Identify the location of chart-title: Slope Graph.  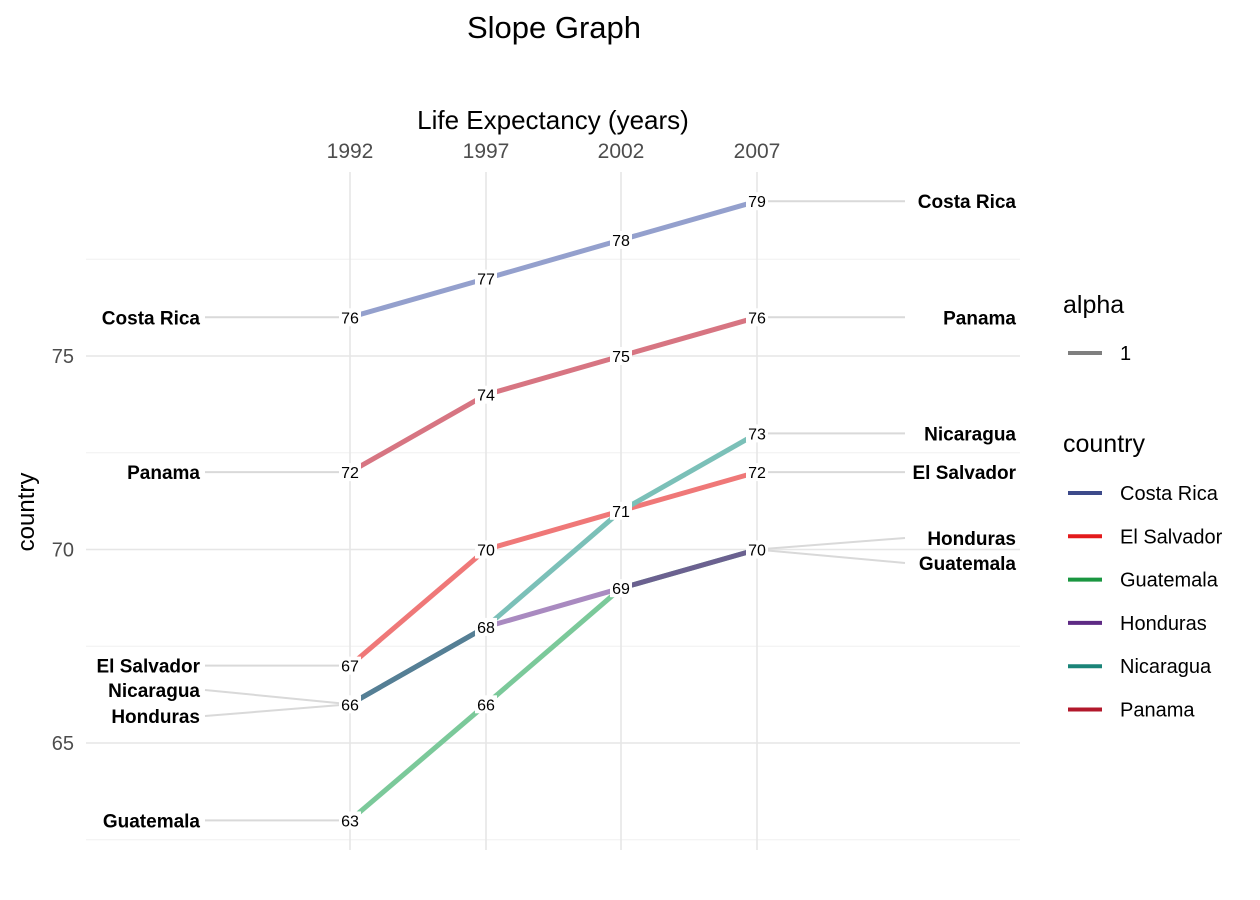
(554, 27).